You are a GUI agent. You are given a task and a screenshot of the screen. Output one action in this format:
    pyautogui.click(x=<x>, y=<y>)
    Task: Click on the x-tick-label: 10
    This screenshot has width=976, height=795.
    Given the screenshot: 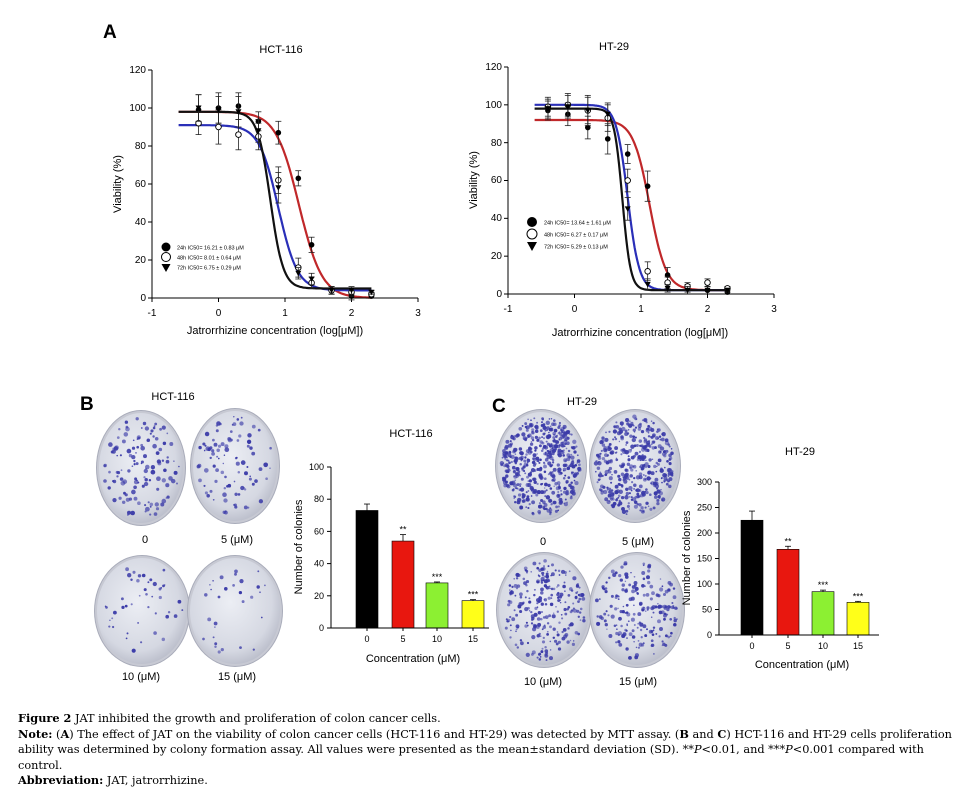 What is the action you would take?
    pyautogui.click(x=823, y=646)
    